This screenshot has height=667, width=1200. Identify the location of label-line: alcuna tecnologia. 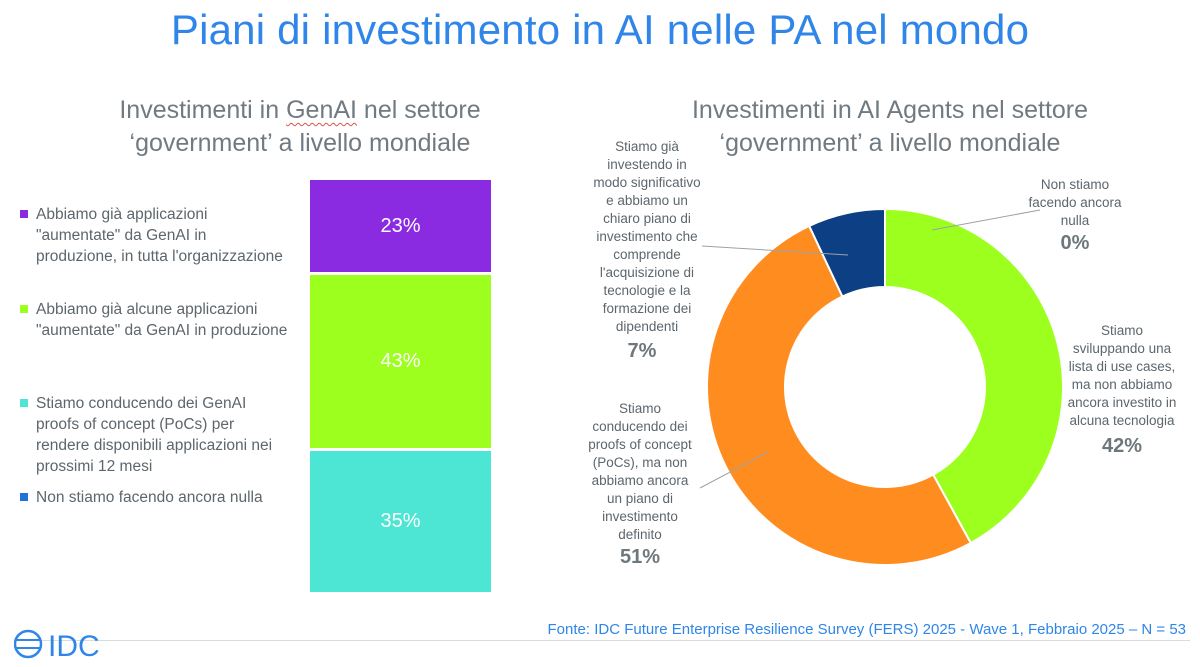
(1122, 420).